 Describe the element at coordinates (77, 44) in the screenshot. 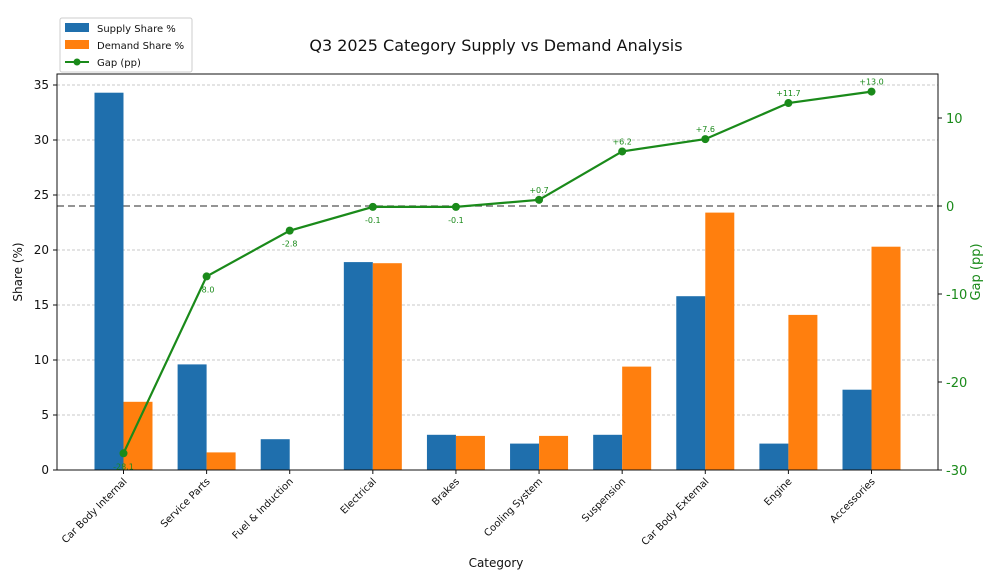

I see `legend-swatch-demand` at that location.